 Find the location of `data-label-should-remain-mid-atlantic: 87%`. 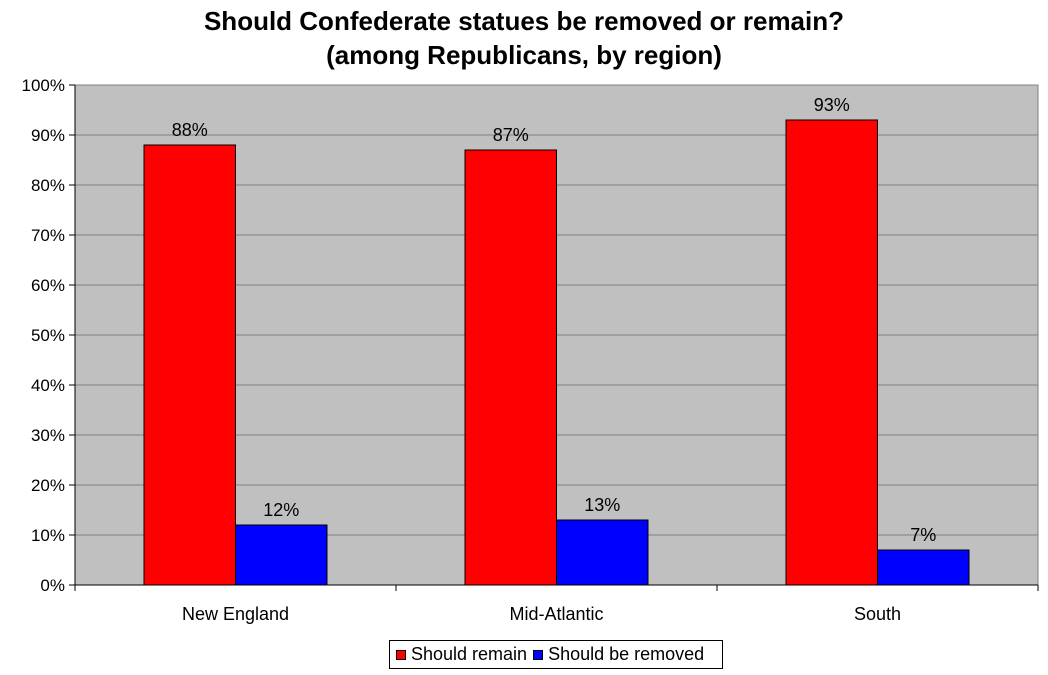

data-label-should-remain-mid-atlantic: 87% is located at coordinates (511, 135).